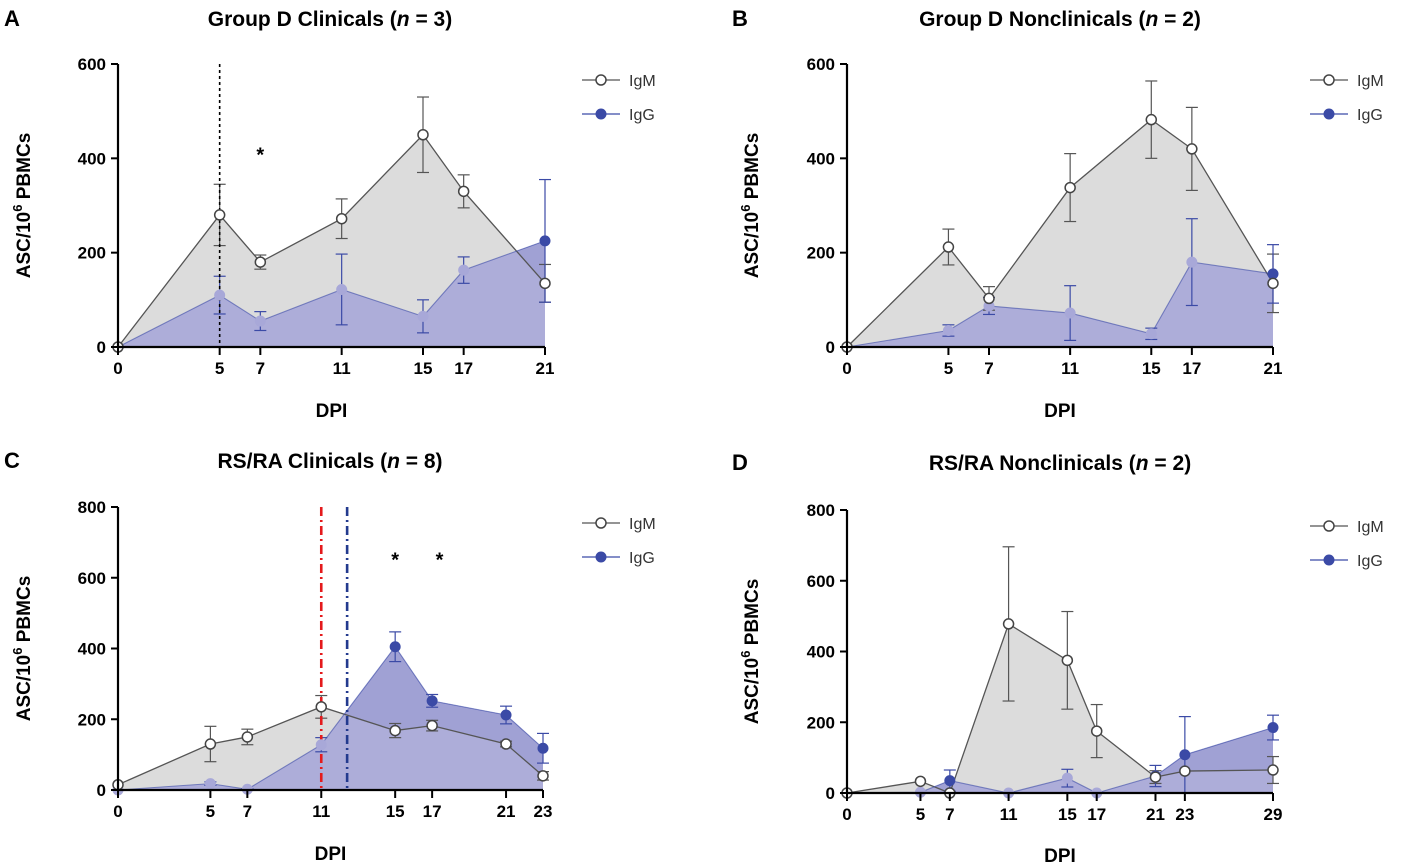 This screenshot has height=867, width=1420. I want to click on chart-title-text: RS/RA Clinicals (, so click(302, 461).